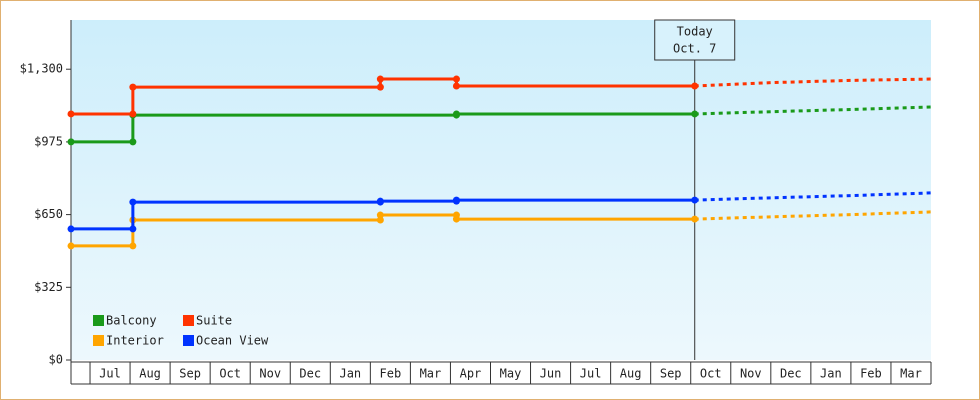 Image resolution: width=980 pixels, height=400 pixels. Describe the element at coordinates (48, 287) in the screenshot. I see `y-tick-label: $325` at that location.